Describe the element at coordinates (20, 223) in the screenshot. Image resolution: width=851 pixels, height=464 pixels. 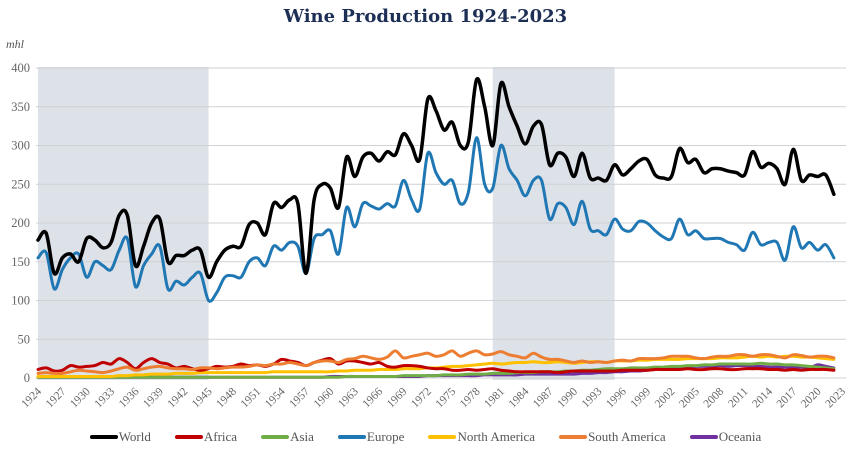
I see `y-tick-label: 200` at that location.